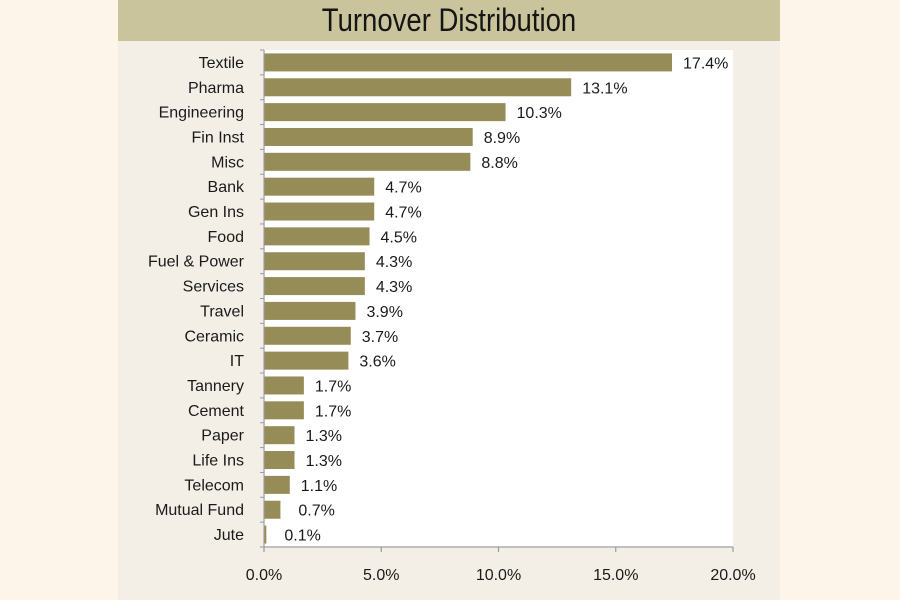  I want to click on value-label: 8.8%, so click(499, 163).